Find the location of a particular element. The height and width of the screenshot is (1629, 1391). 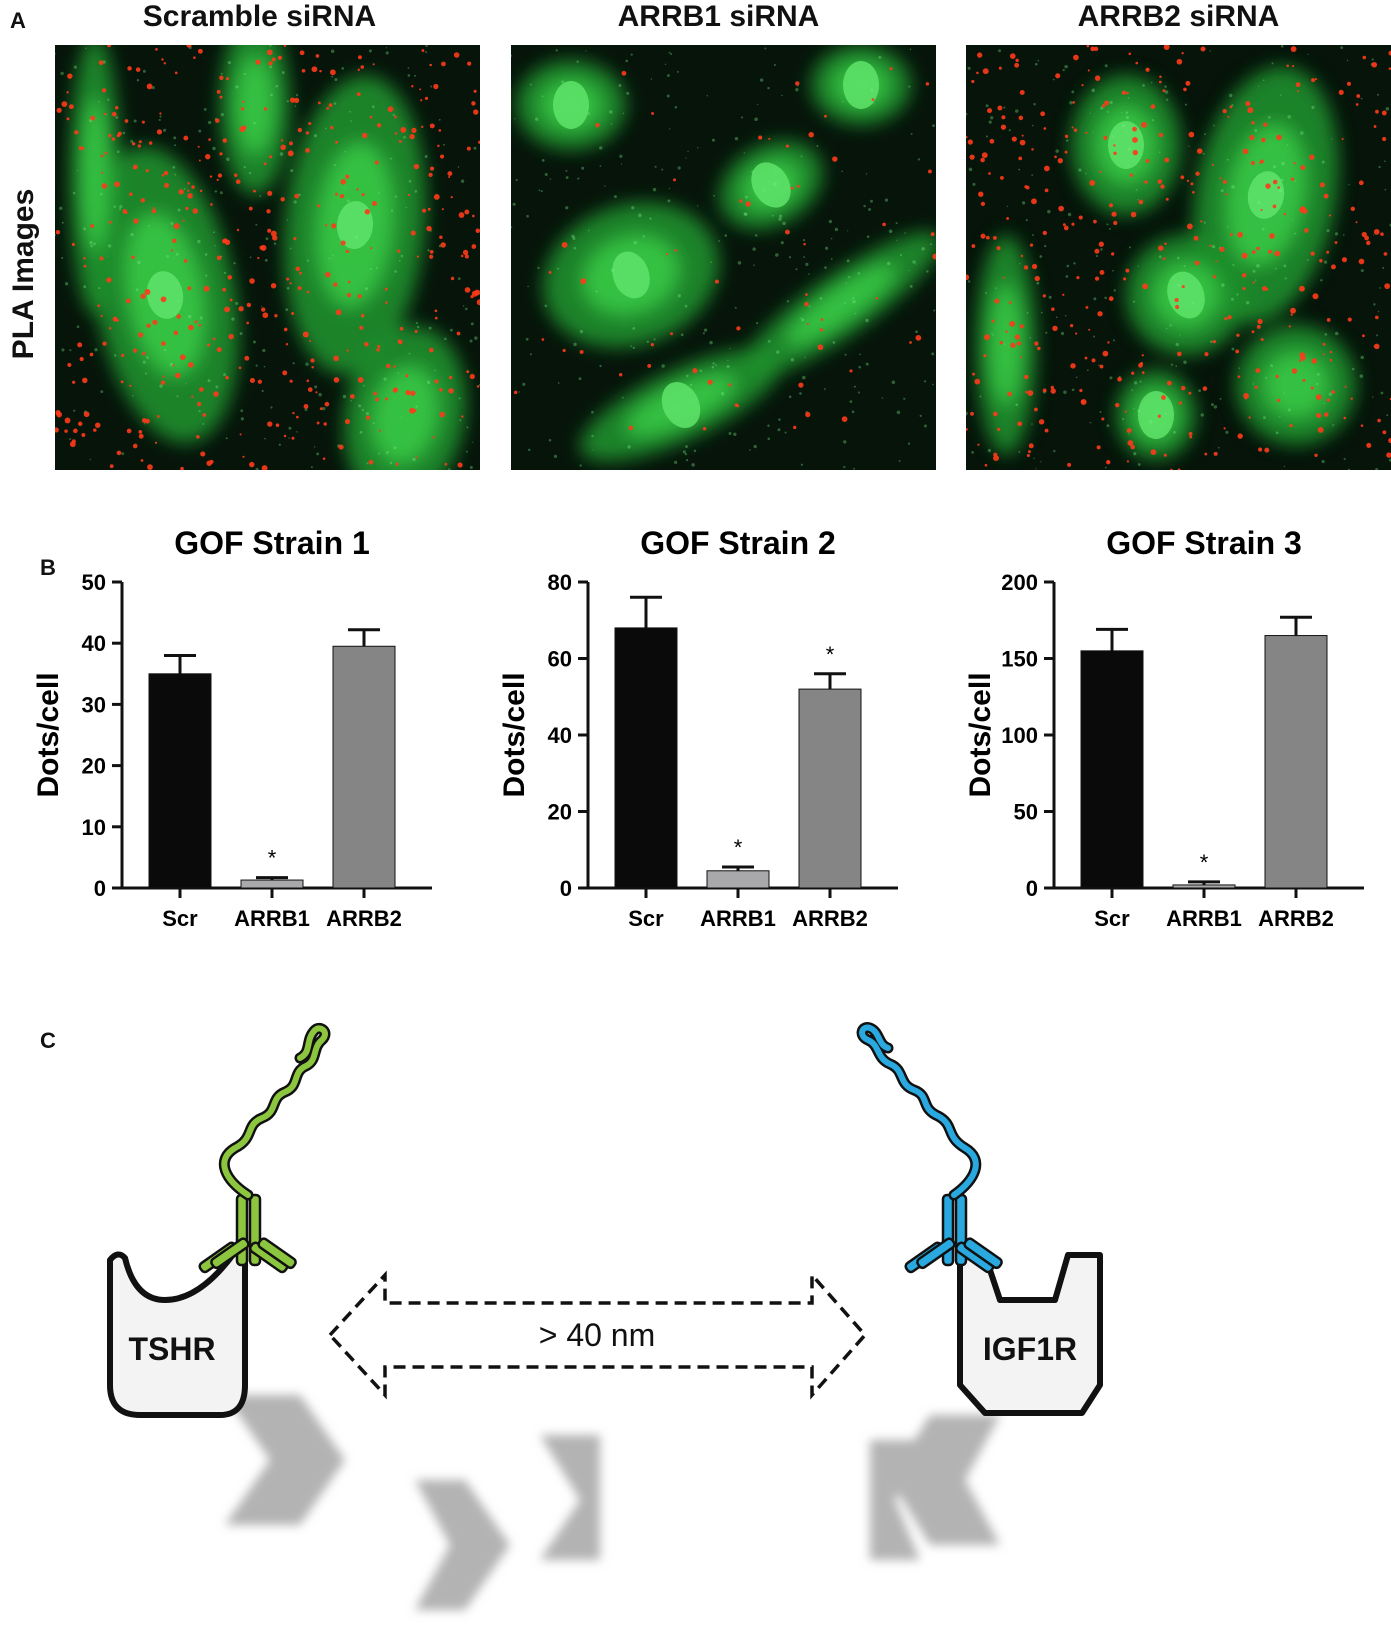

distance-label: > 40 nm is located at coordinates (597, 1335).